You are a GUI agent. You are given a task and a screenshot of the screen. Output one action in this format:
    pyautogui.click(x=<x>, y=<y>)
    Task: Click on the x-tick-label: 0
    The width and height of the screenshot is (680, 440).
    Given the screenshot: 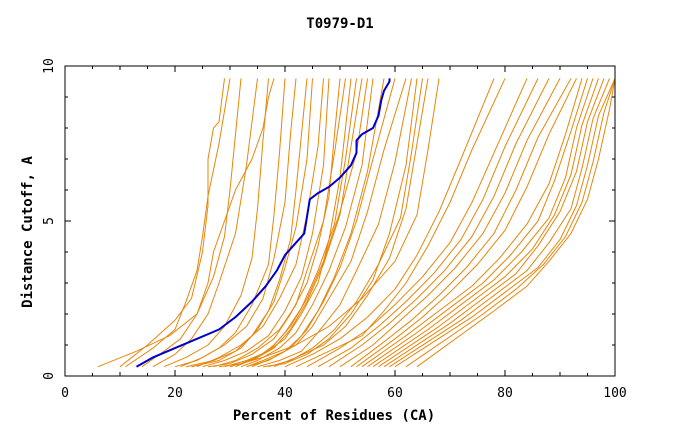 What is the action you would take?
    pyautogui.click(x=65, y=393)
    